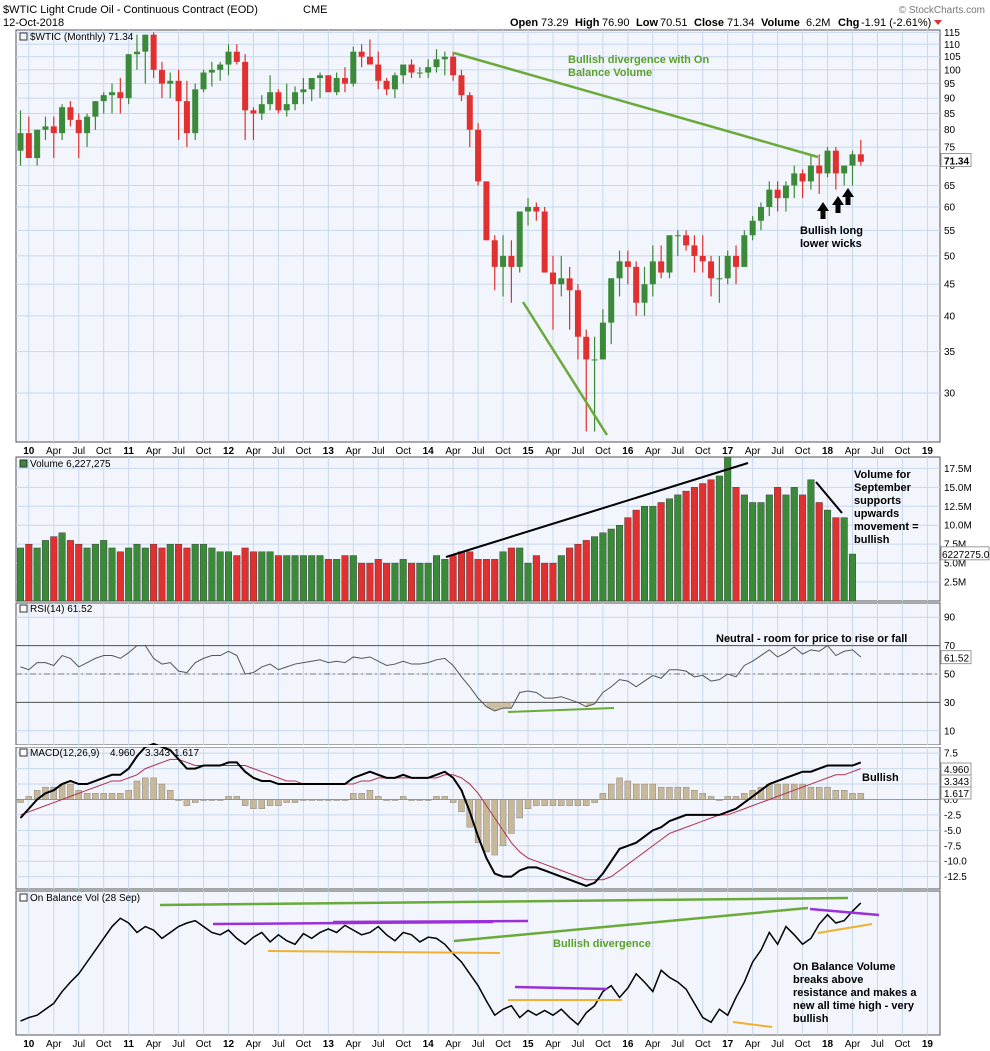 This screenshot has height=1051, width=990. Describe the element at coordinates (950, 394) in the screenshot. I see `price-tick-label: 30` at that location.